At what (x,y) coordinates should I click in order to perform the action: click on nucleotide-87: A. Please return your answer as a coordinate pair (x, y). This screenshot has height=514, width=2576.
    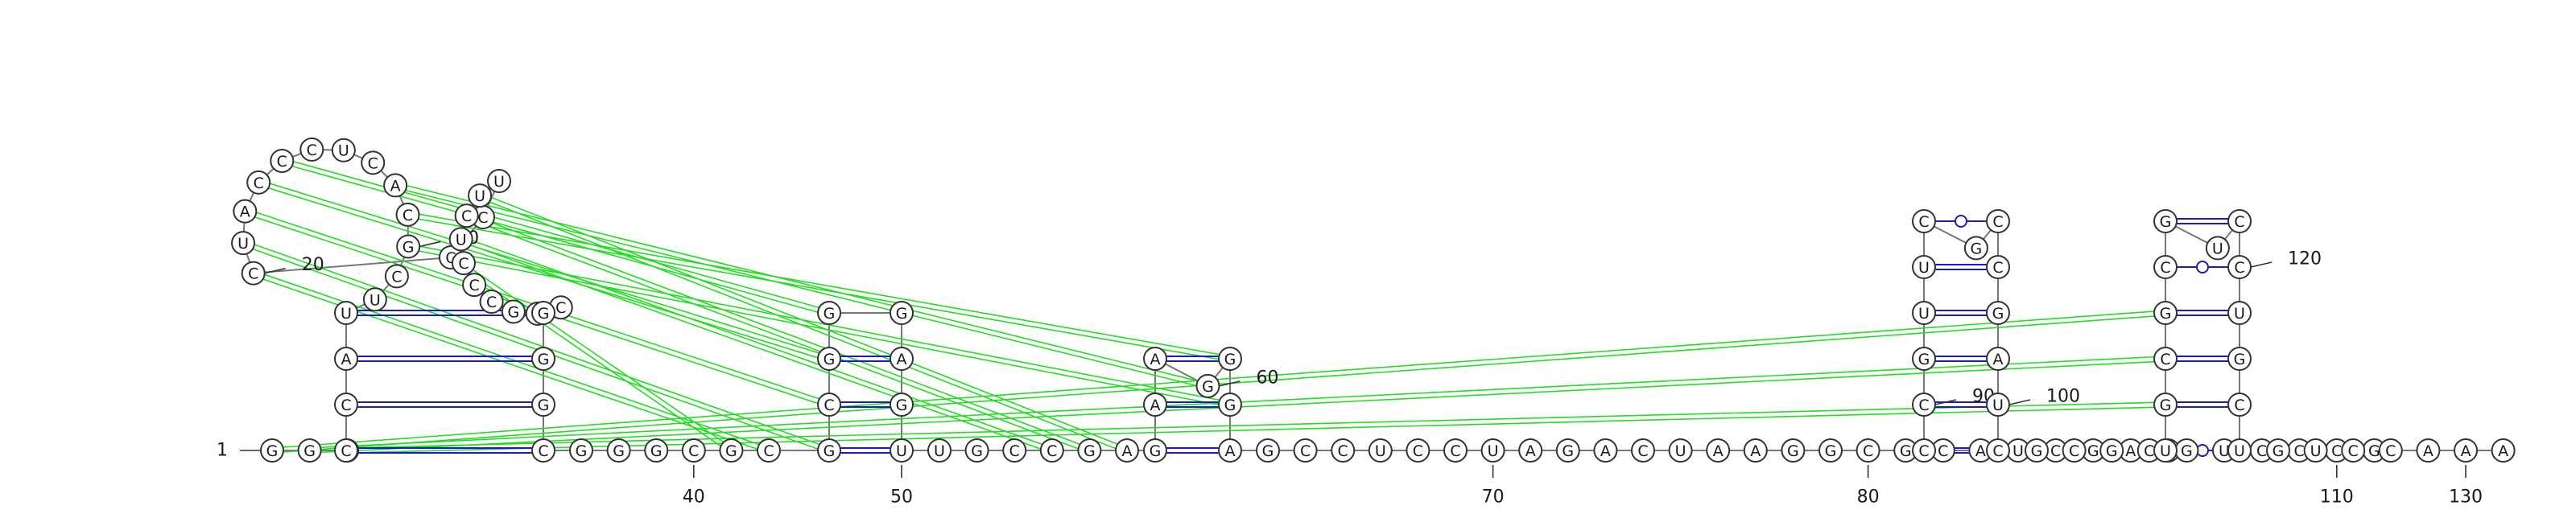
    Looking at the image, I should click on (2130, 450).